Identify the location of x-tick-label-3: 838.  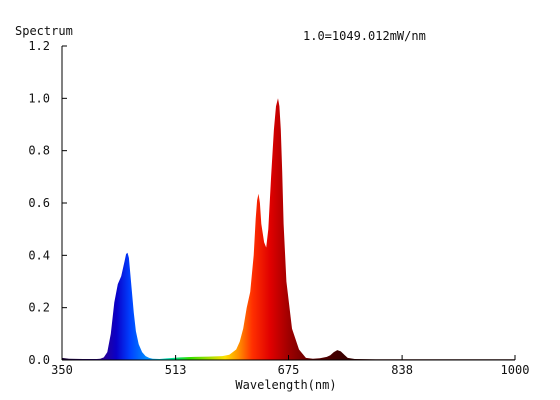
(402, 370).